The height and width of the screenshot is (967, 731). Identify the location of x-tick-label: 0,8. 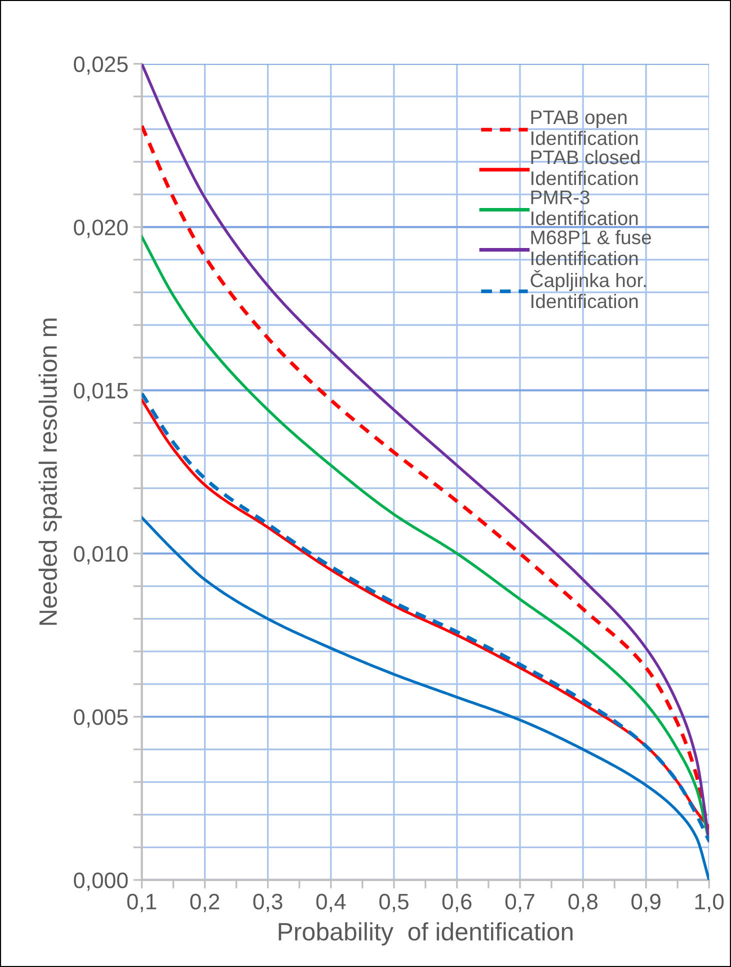
(583, 903).